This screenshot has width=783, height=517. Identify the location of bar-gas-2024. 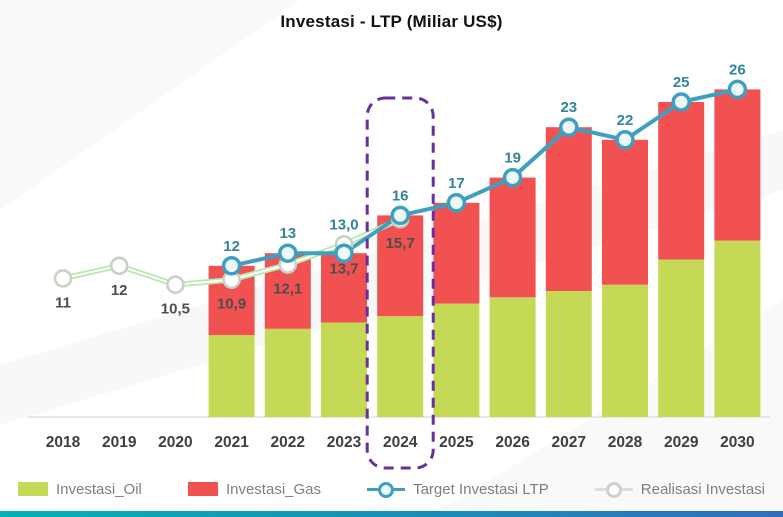
(400, 266).